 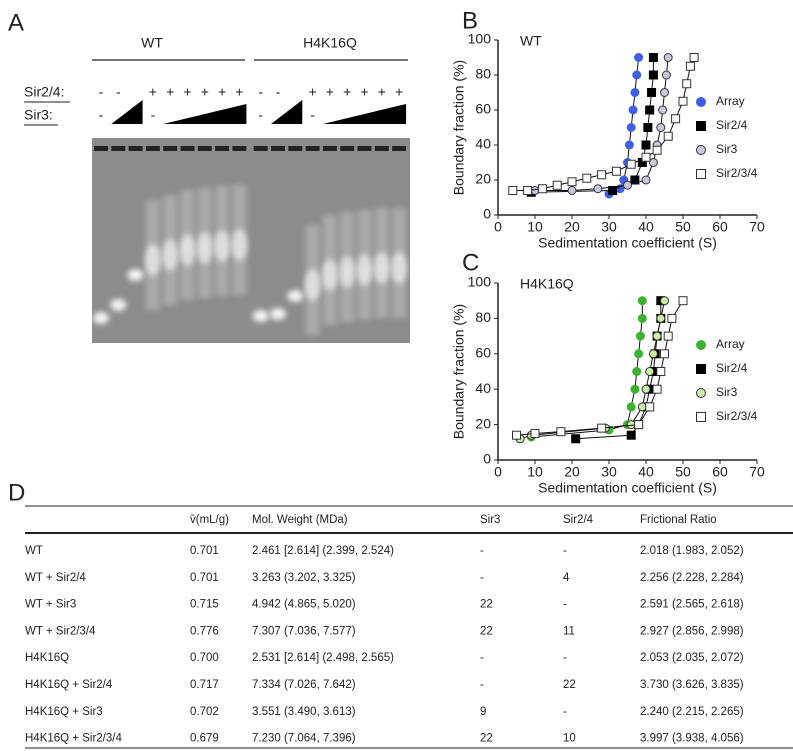 What do you see at coordinates (470, 20) in the screenshot?
I see `panel-letter: B` at bounding box center [470, 20].